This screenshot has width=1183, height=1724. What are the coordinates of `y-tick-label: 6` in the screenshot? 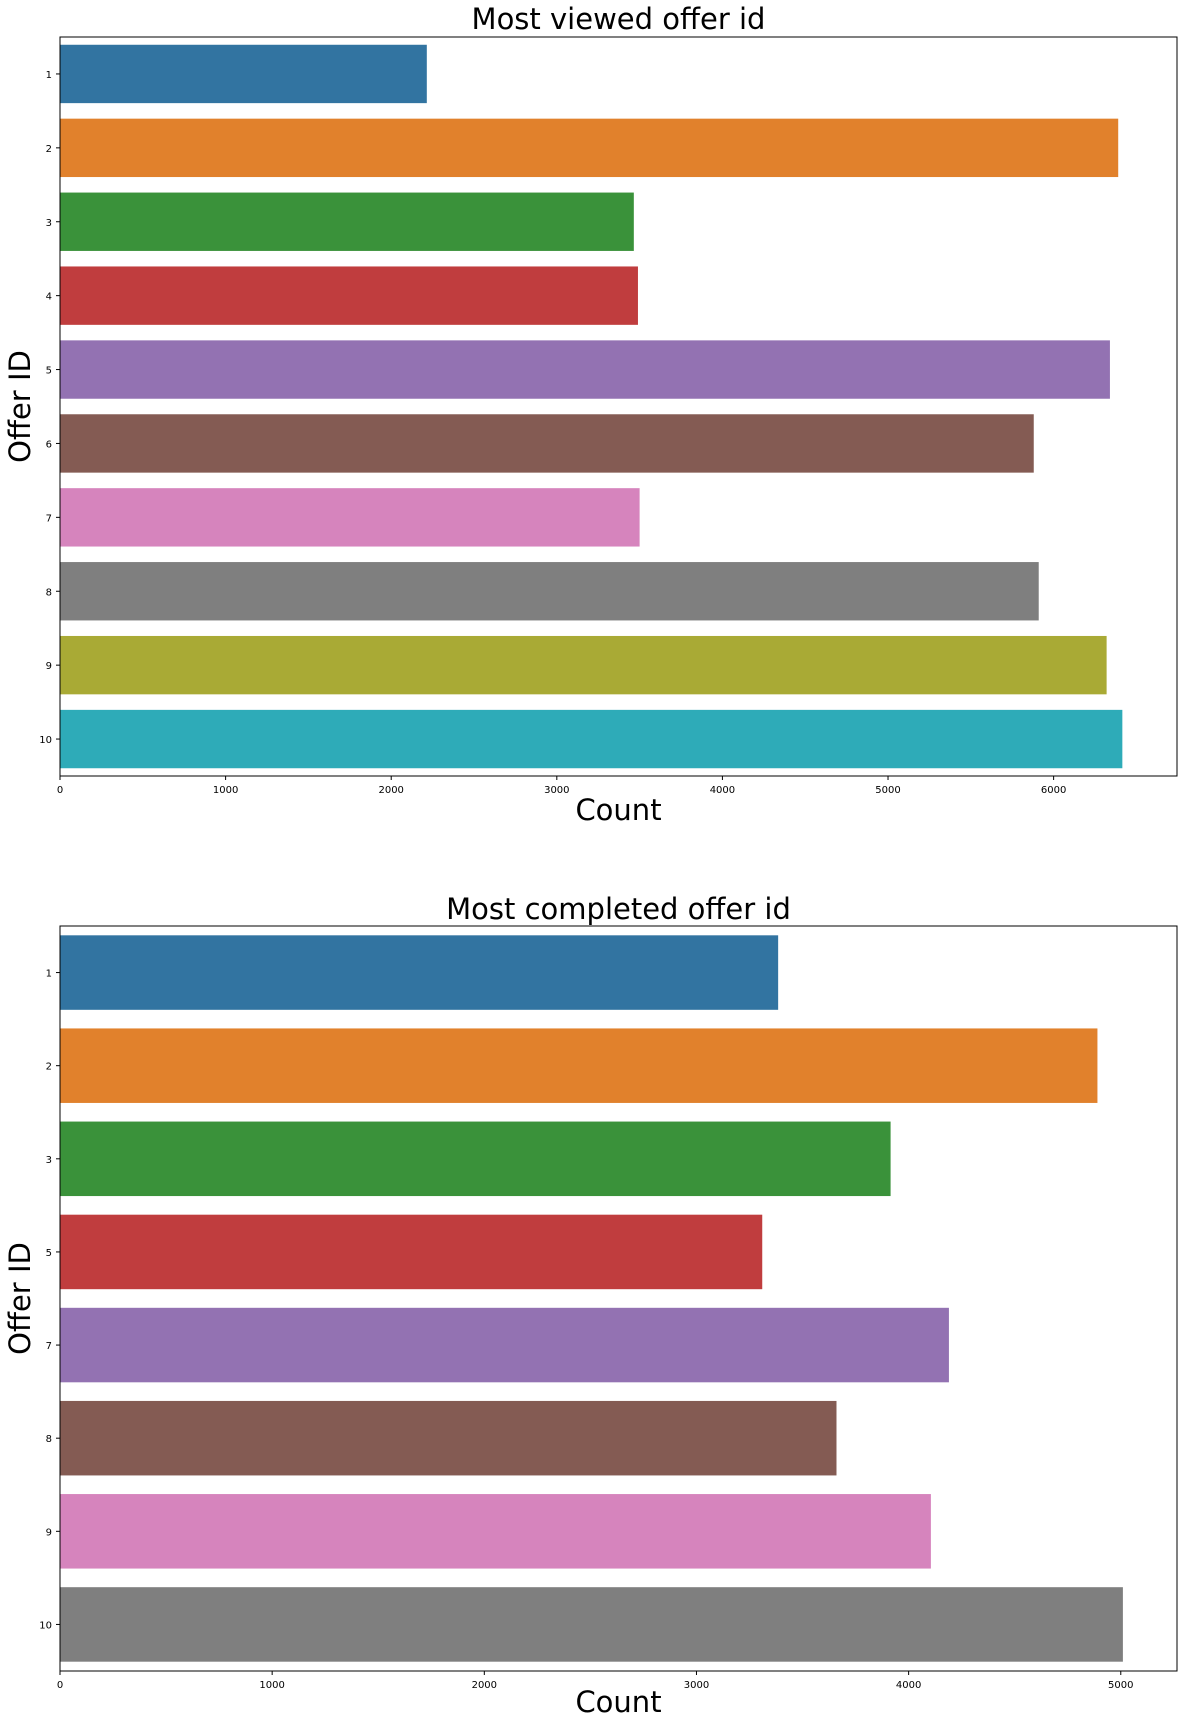 It's located at (49, 444).